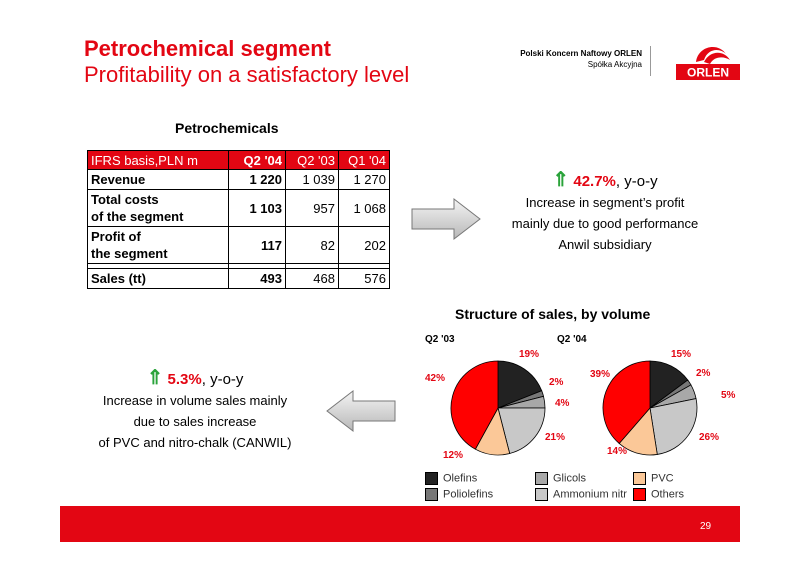 This screenshot has width=800, height=565. What do you see at coordinates (529, 354) in the screenshot?
I see `slice-label: 19%` at bounding box center [529, 354].